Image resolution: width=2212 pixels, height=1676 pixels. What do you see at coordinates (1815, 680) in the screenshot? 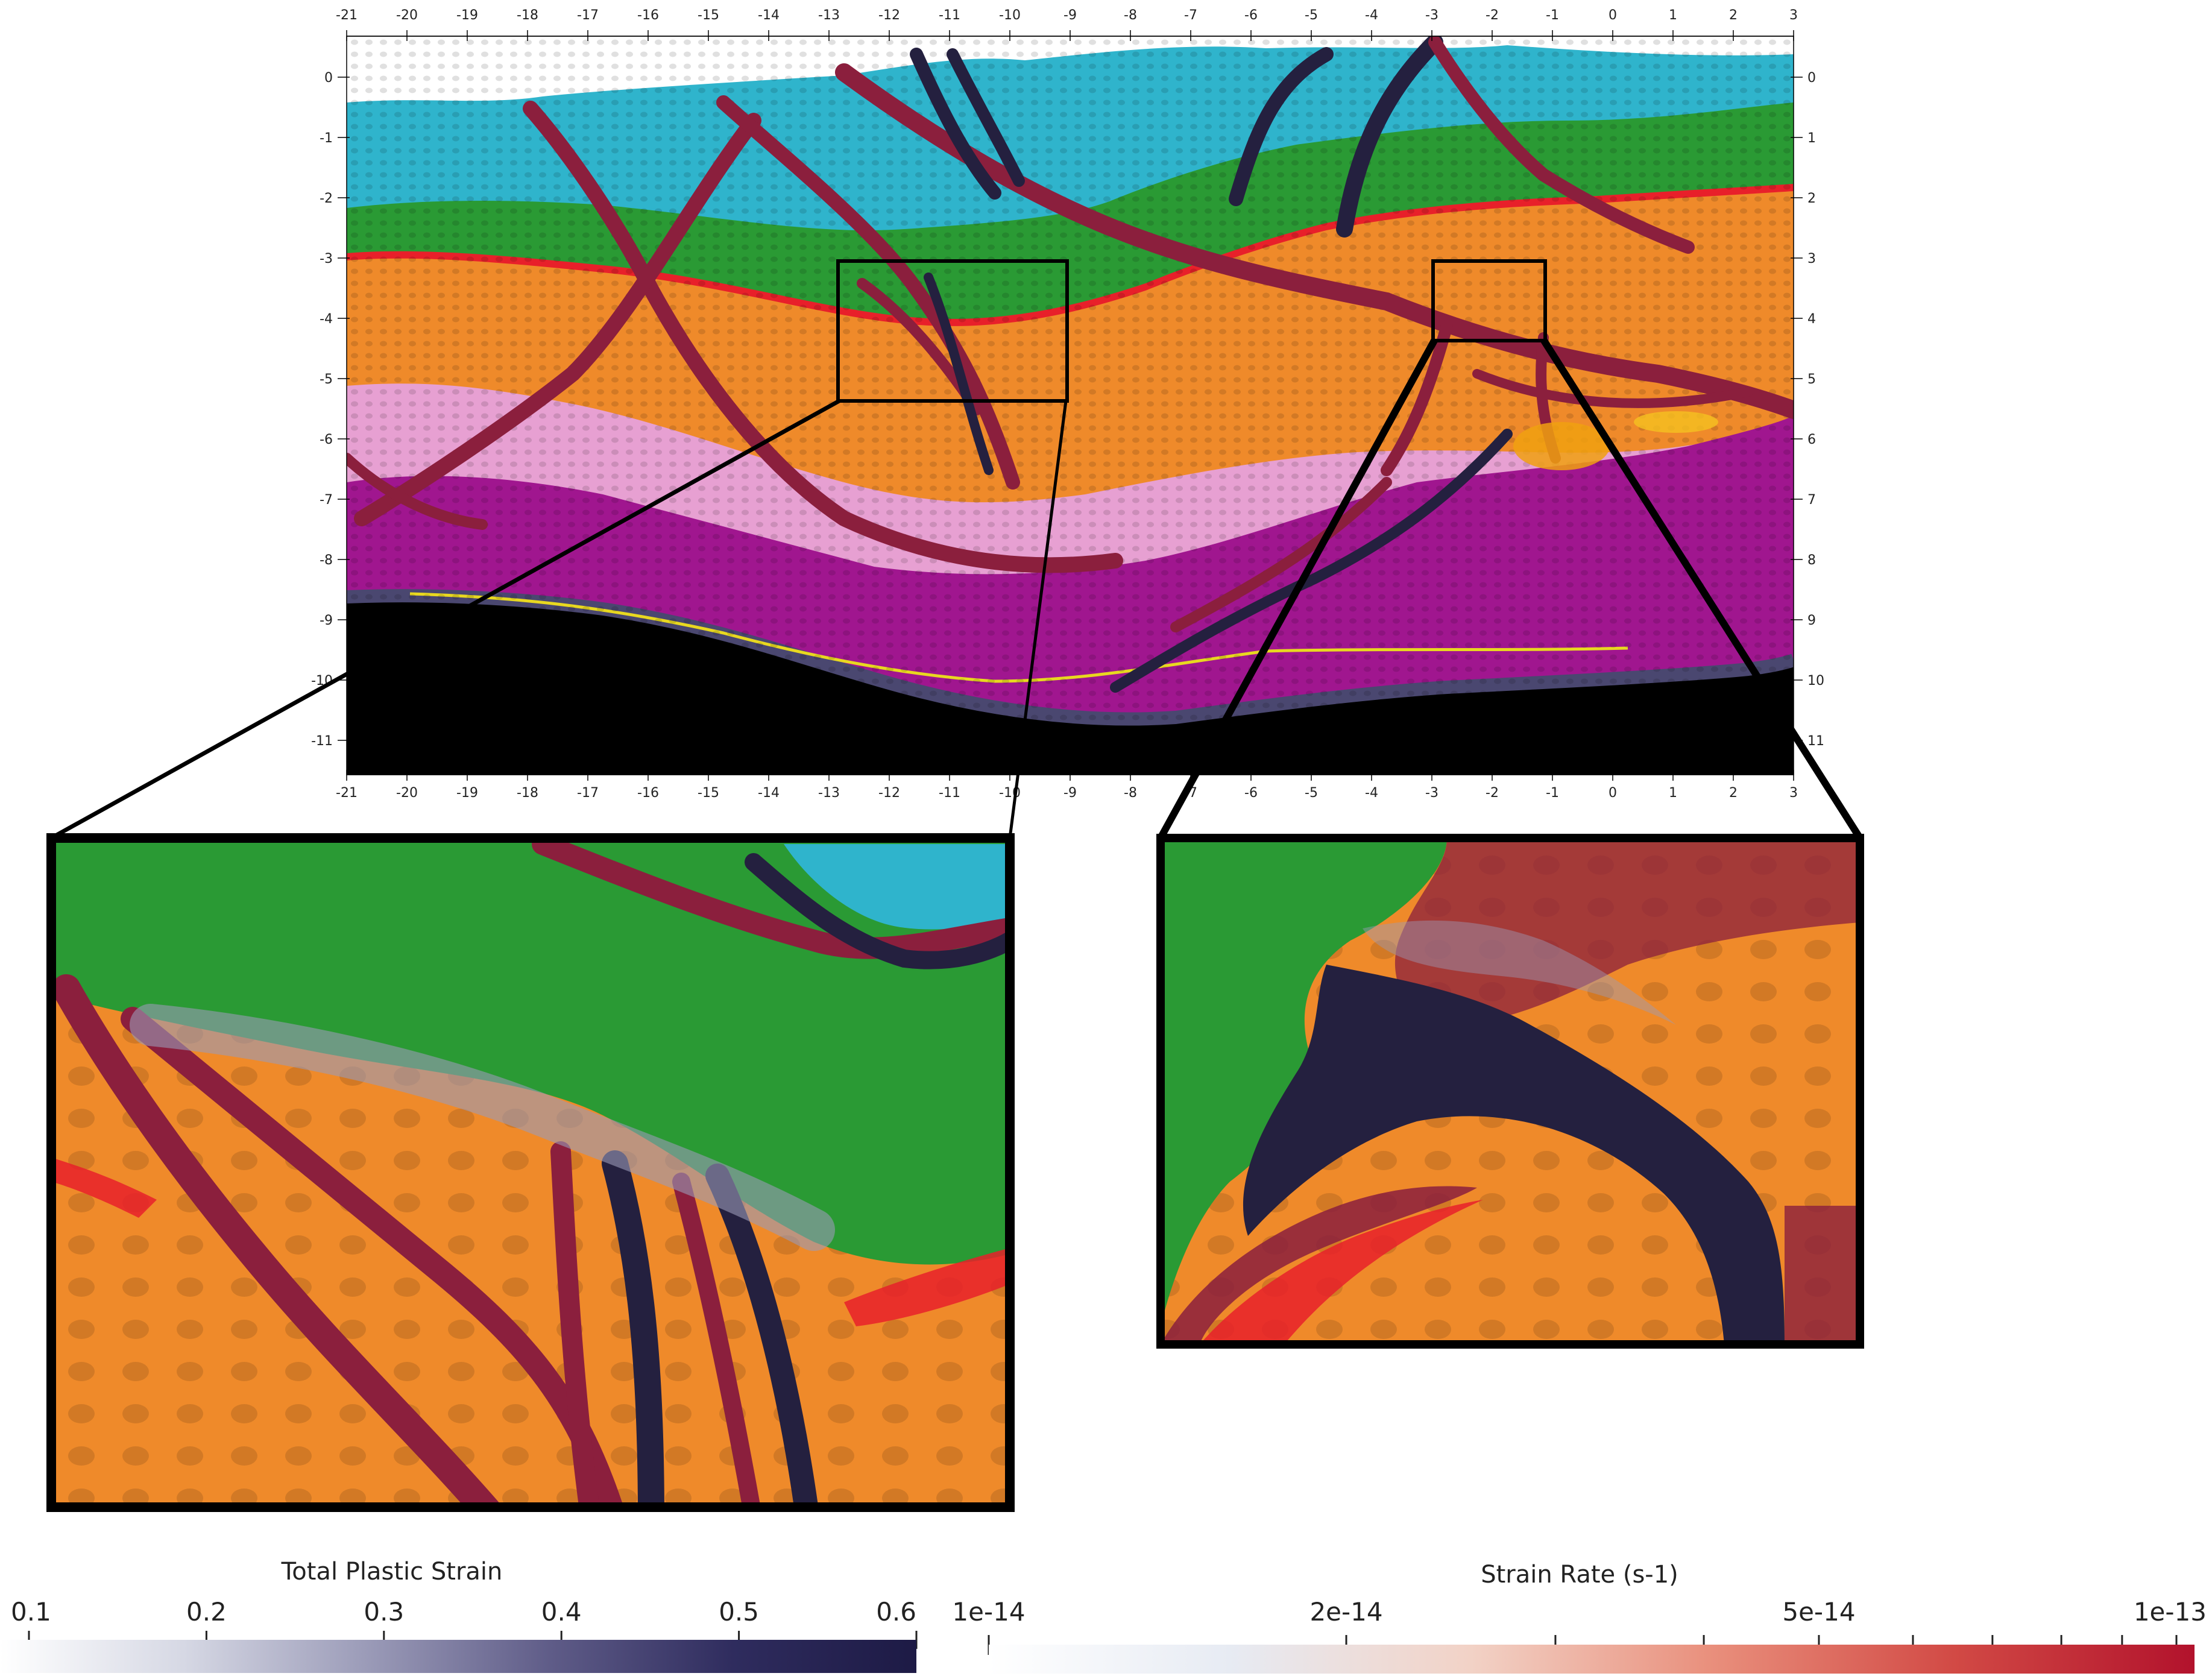
I see `y-tick-label-right: 10` at bounding box center [1815, 680].